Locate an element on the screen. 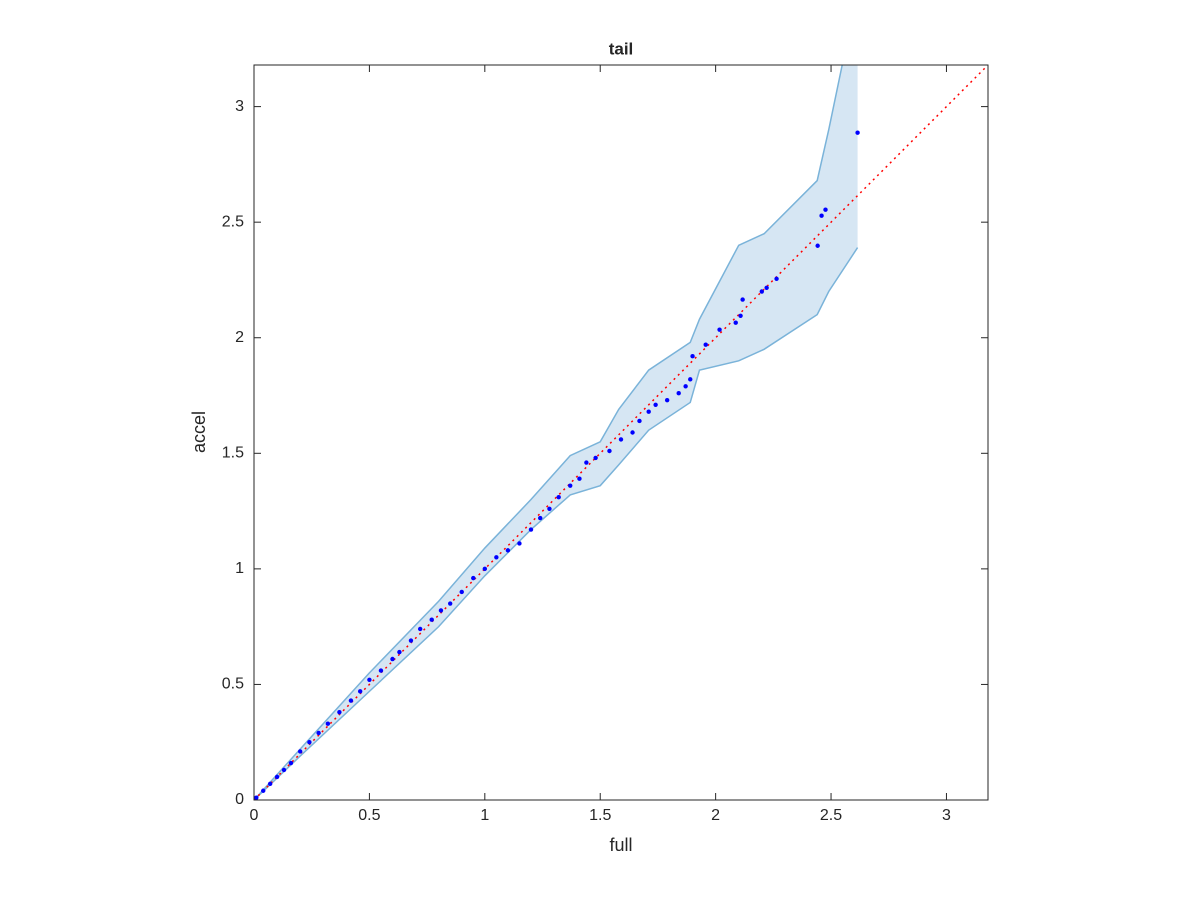 The image size is (1200, 905). x-tick-label: 0.5 is located at coordinates (369, 815).